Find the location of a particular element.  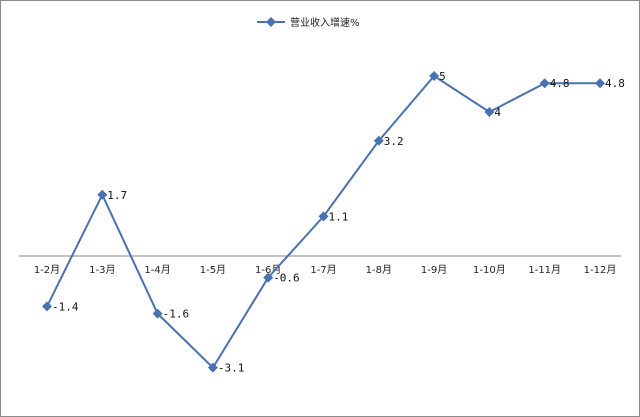

x-tick-label: 1-2月 is located at coordinates (47, 270).